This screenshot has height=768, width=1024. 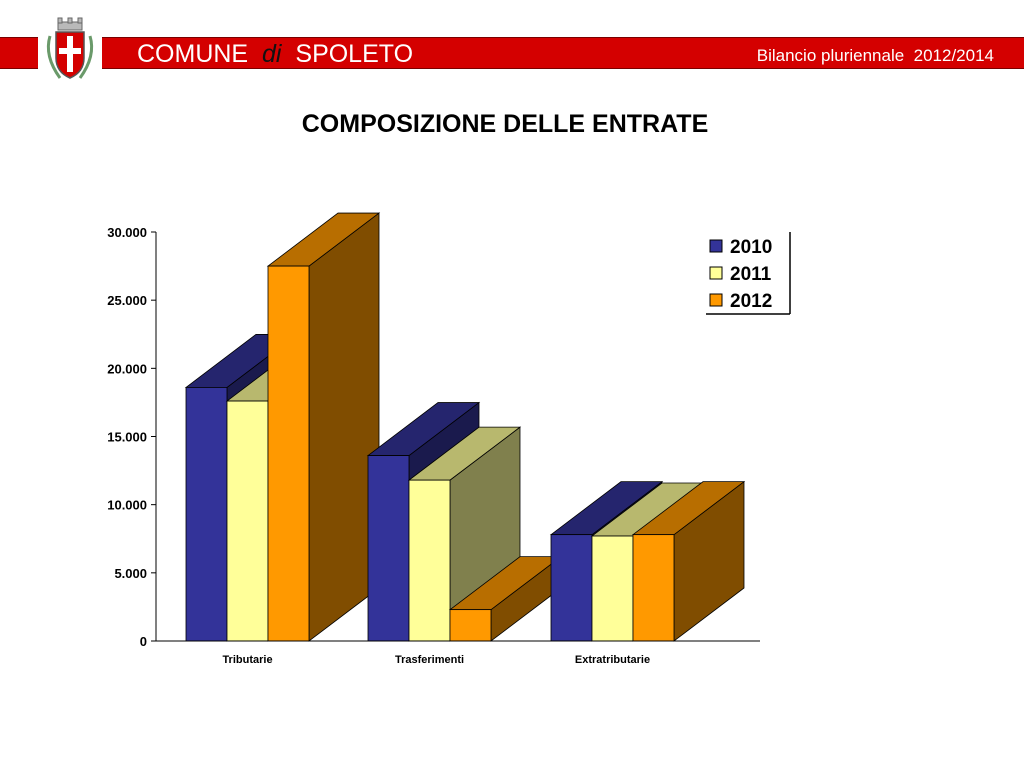 What do you see at coordinates (272, 54) in the screenshot?
I see `org-connector: di` at bounding box center [272, 54].